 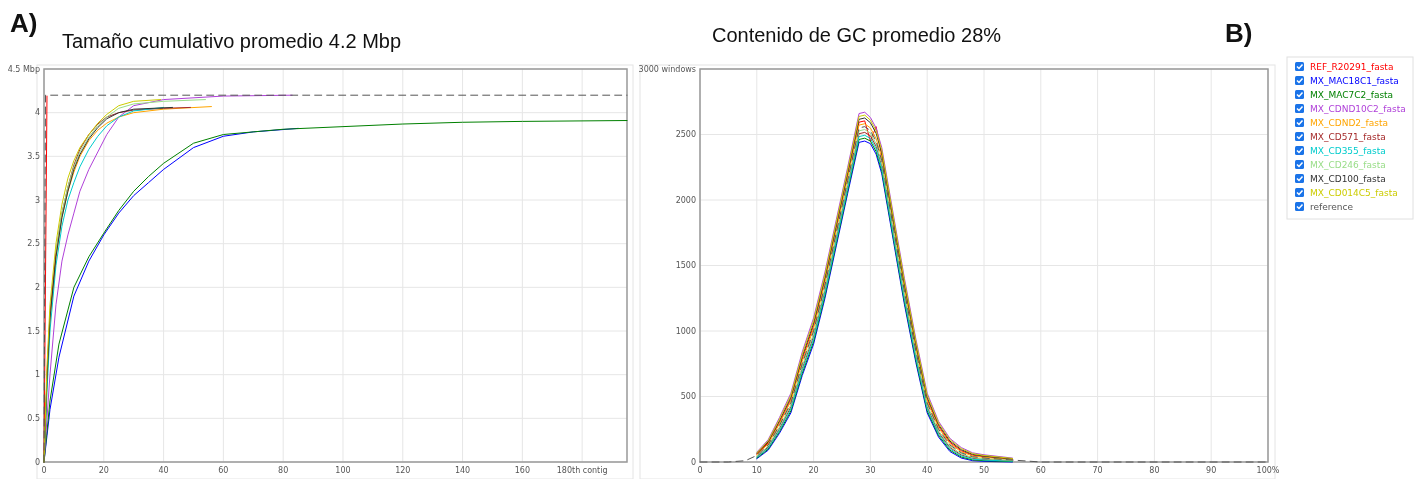 I want to click on text: MX_MAC7C2_fasta, so click(x=1352, y=95).